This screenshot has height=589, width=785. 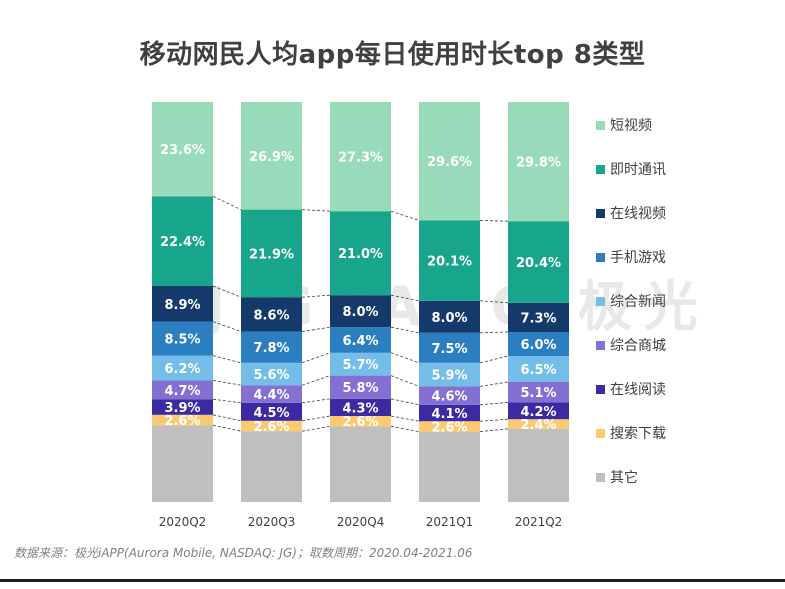 I want to click on data-label: 8.5%, so click(x=182, y=340).